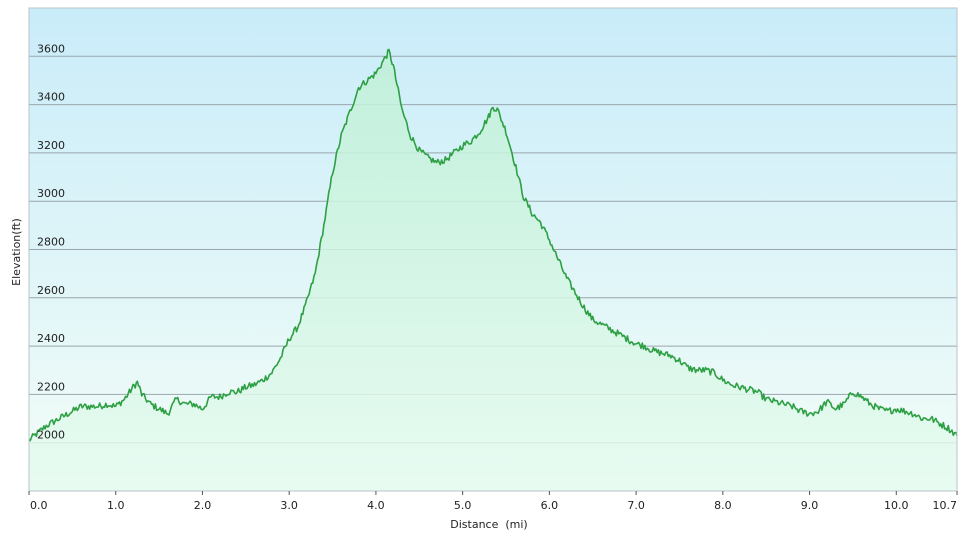 Image resolution: width=967 pixels, height=540 pixels. Describe the element at coordinates (289, 505) in the screenshot. I see `x-tick-label: 3.0` at that location.